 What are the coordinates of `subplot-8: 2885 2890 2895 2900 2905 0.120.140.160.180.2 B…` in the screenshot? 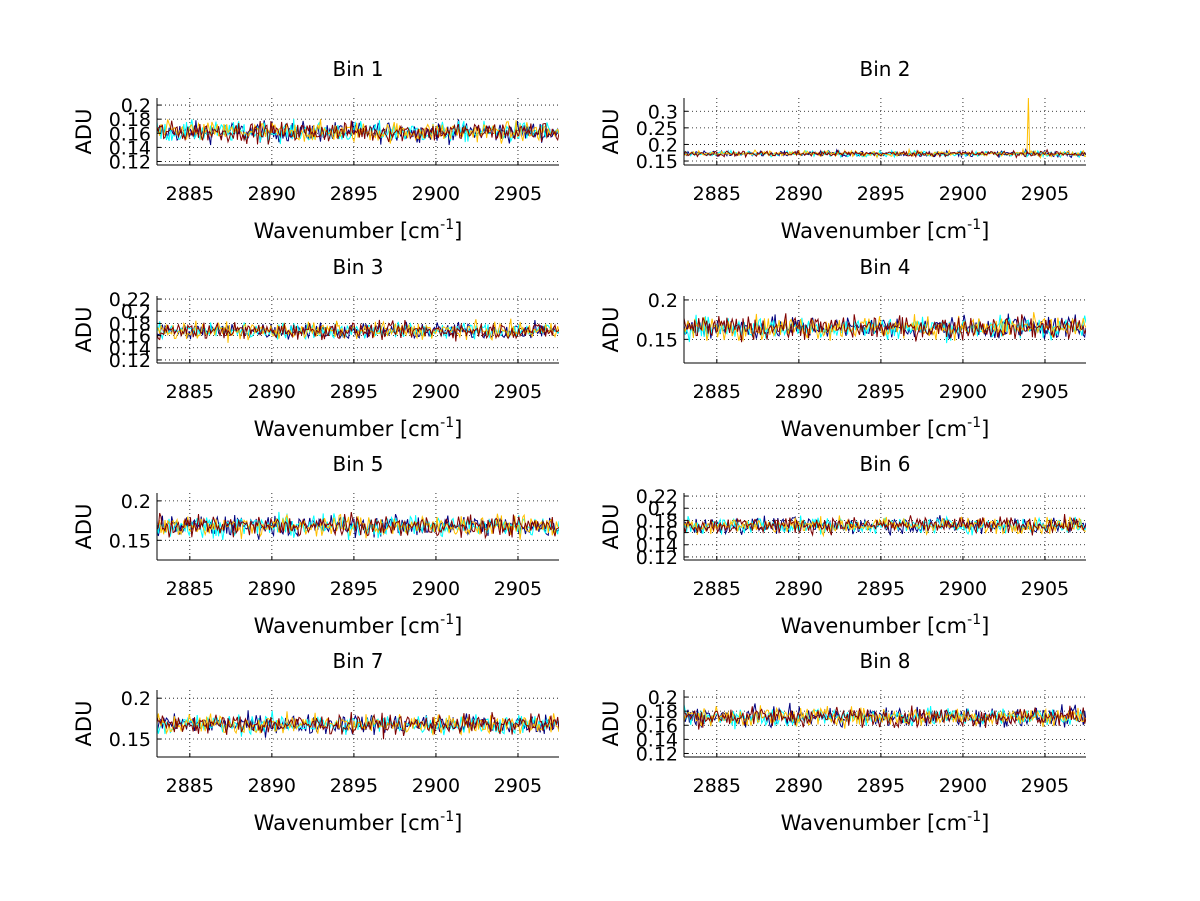 It's located at (842, 742).